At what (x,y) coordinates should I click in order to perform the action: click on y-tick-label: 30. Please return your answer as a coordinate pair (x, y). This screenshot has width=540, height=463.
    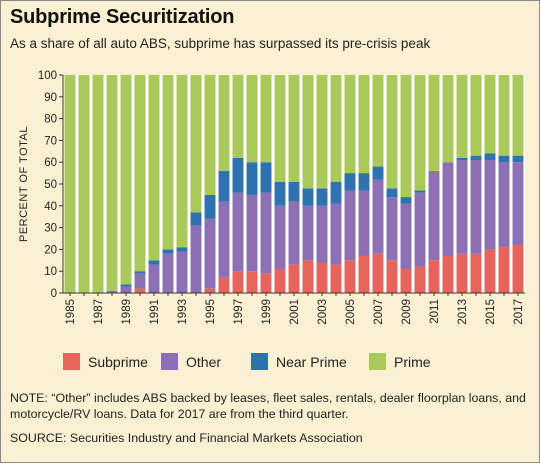
    Looking at the image, I should click on (50, 229).